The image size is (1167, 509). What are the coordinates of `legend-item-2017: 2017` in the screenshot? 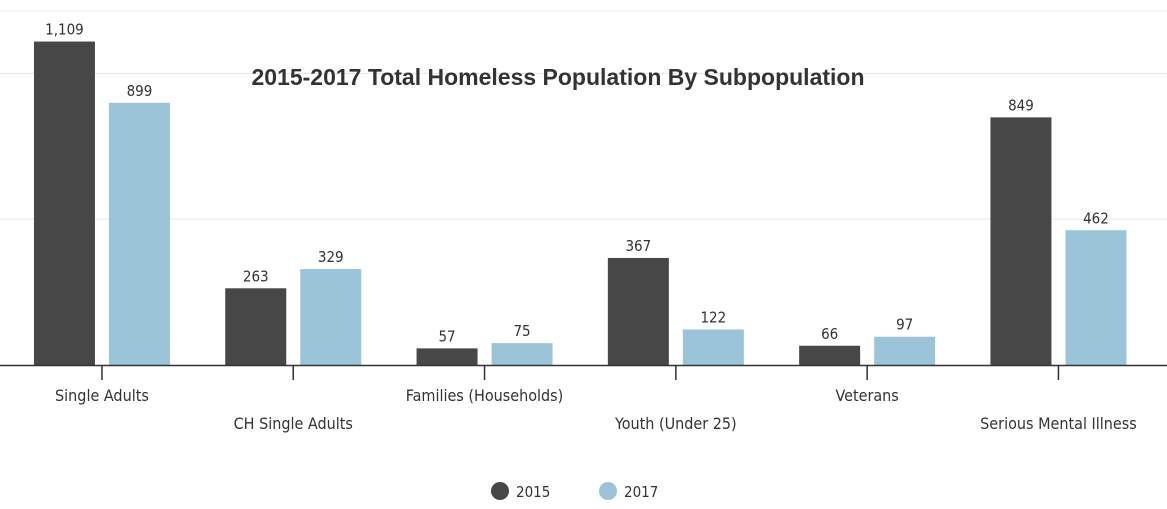 It's located at (628, 491).